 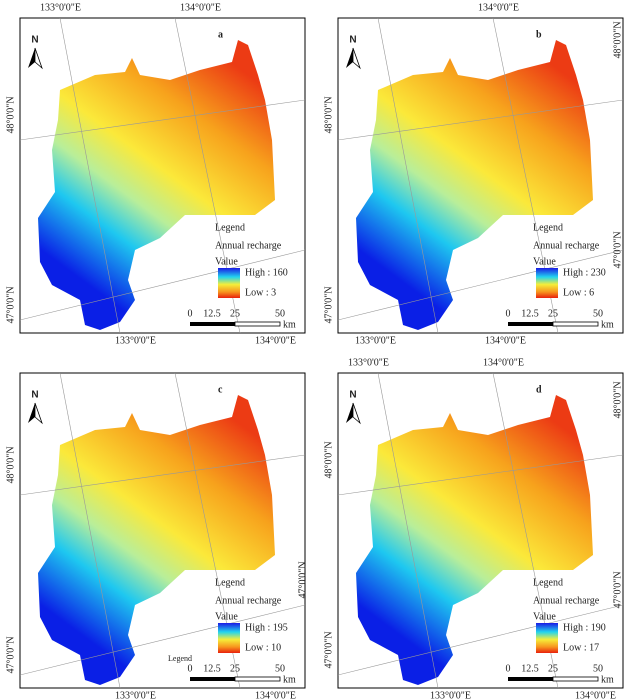 What do you see at coordinates (539, 389) in the screenshot?
I see `panel-letter: d` at bounding box center [539, 389].